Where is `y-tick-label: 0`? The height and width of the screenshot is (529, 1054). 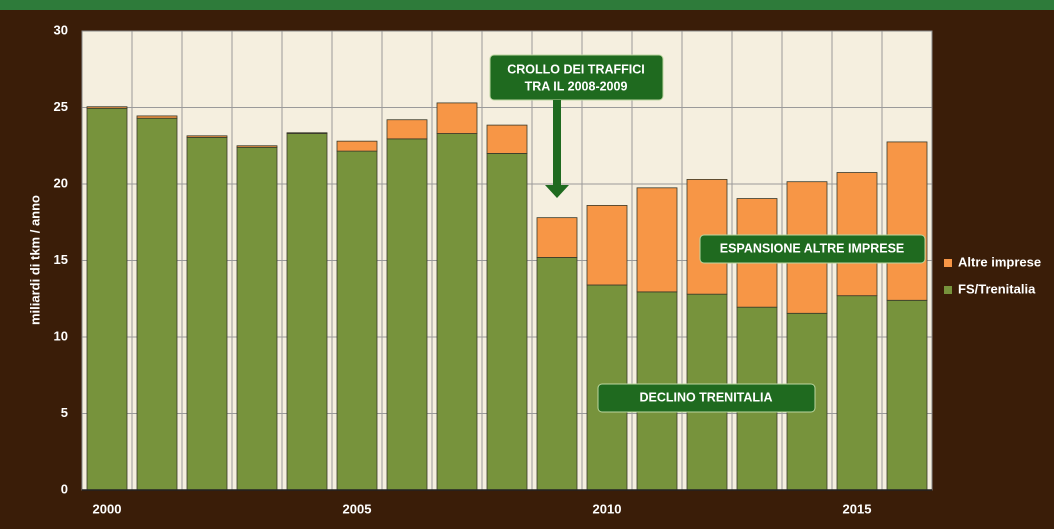 y-tick-label: 0 is located at coordinates (64, 488).